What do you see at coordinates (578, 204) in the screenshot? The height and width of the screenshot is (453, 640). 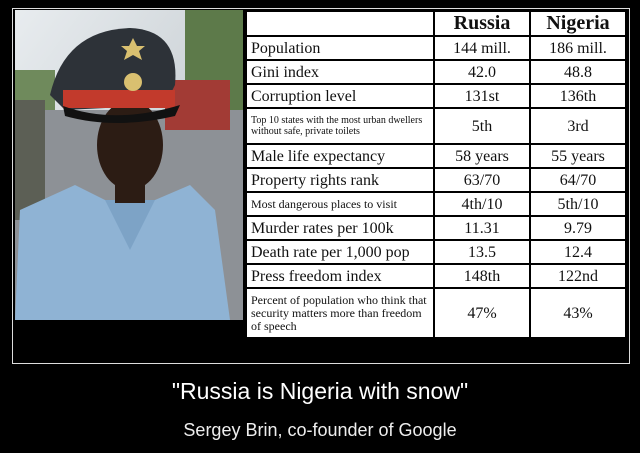 I see `nigeria-value: 5th/10` at bounding box center [578, 204].